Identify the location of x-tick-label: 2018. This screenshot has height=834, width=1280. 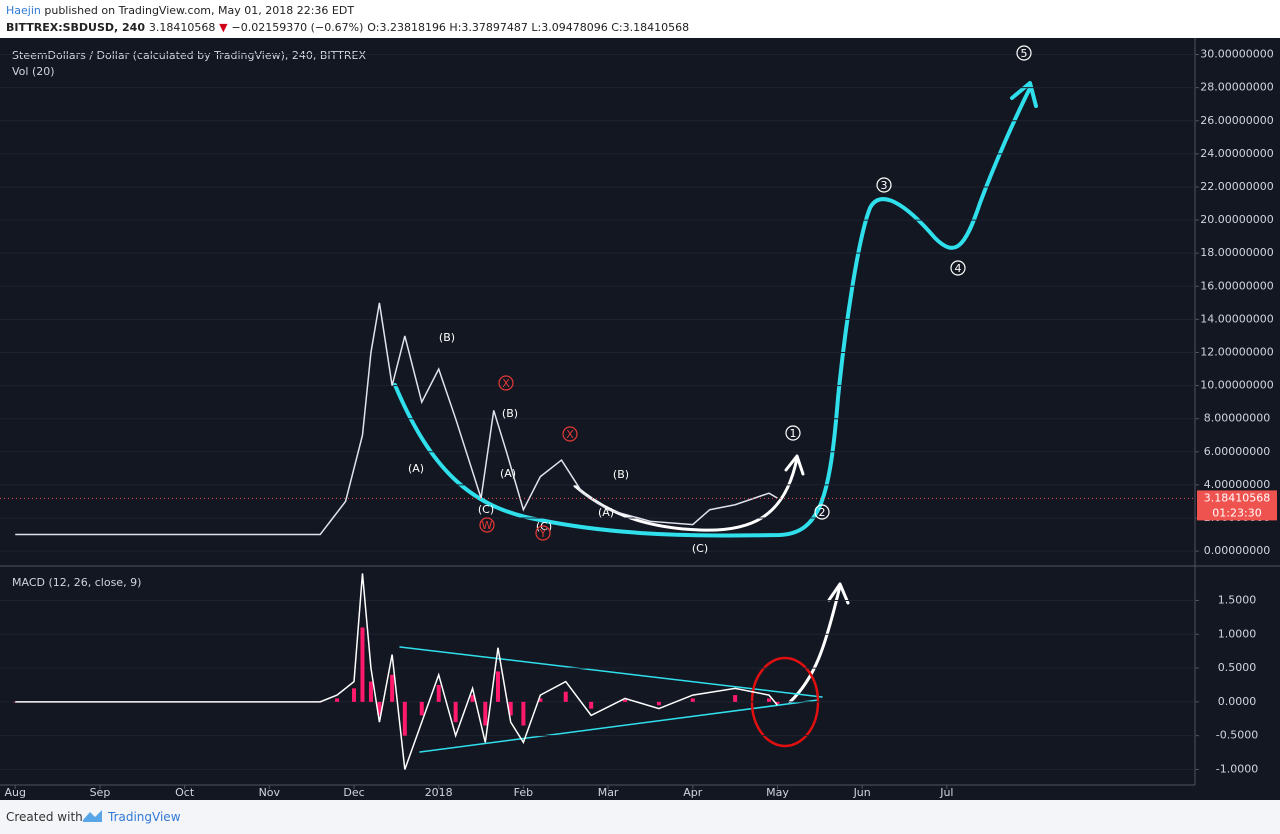
(439, 792).